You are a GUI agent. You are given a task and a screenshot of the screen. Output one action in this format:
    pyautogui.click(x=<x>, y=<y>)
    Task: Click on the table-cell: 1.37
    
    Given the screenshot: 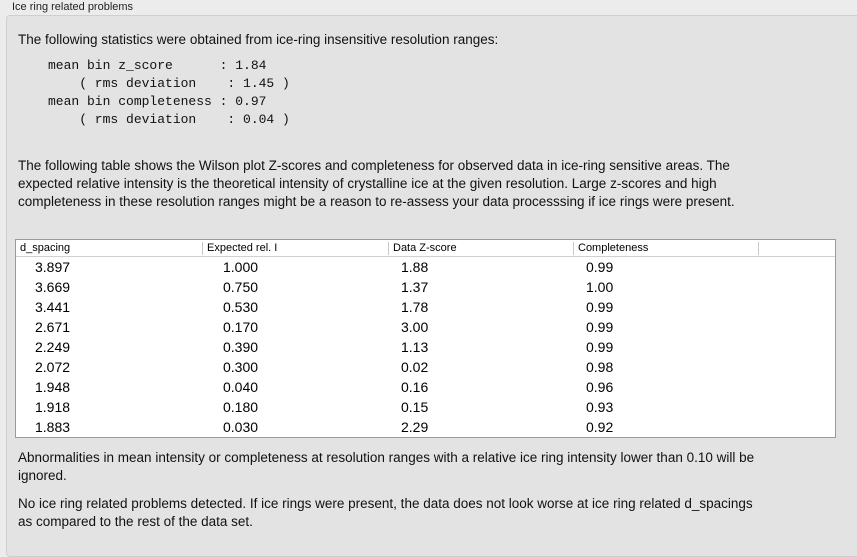 What is the action you would take?
    pyautogui.click(x=415, y=287)
    